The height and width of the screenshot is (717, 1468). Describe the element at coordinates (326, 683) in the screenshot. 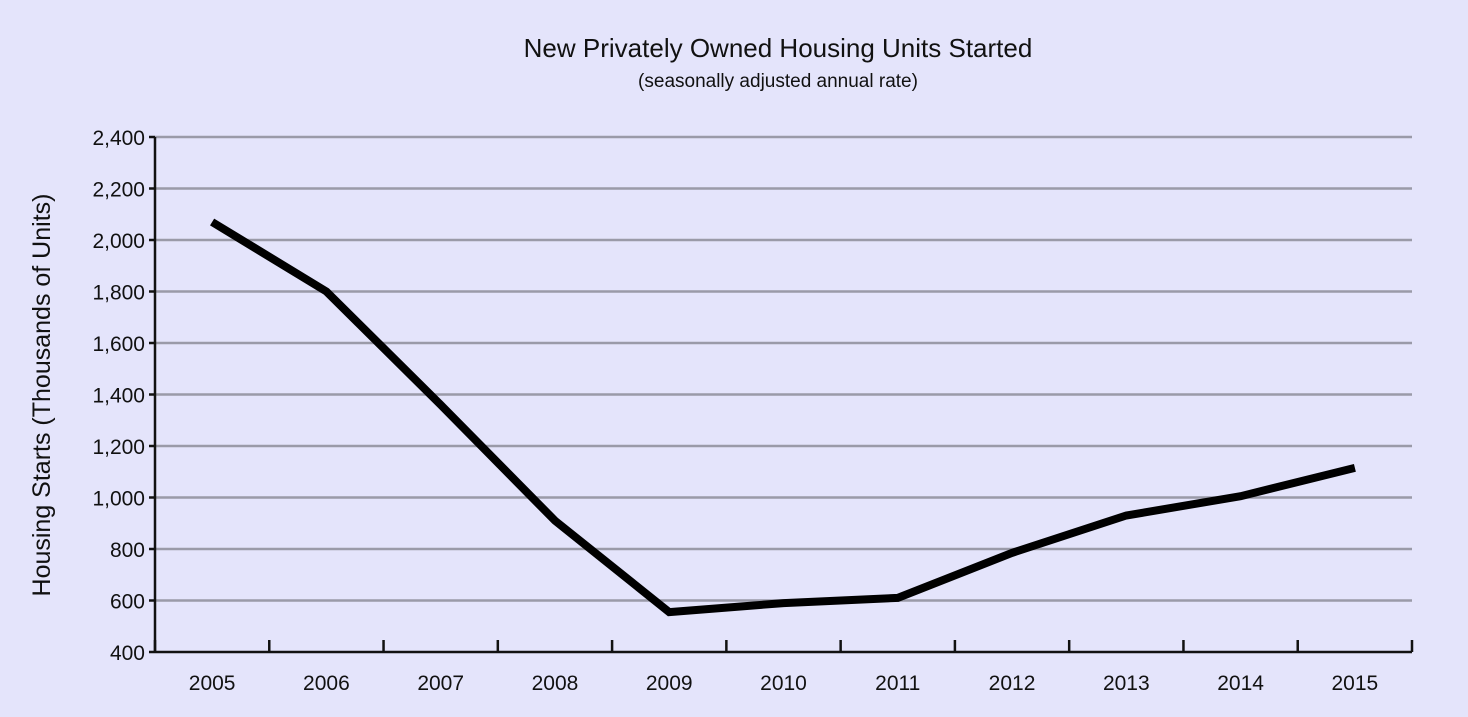

I see `x-tick-label: 2006` at that location.